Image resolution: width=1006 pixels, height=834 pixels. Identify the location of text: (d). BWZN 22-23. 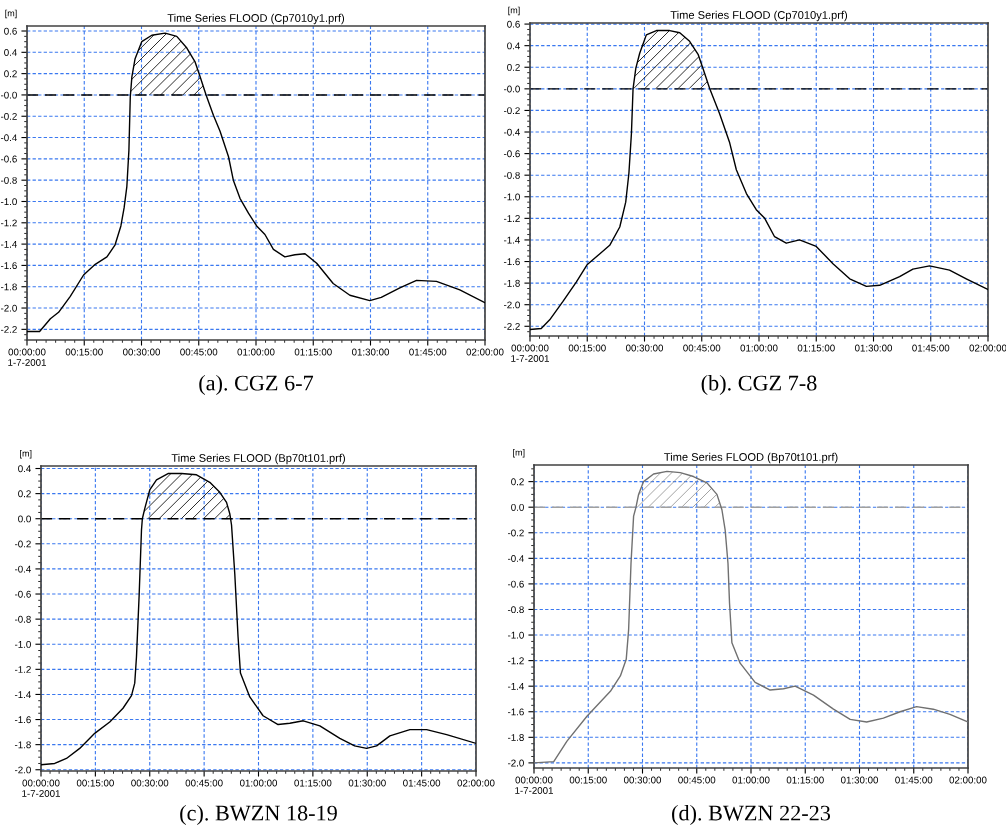
(751, 815).